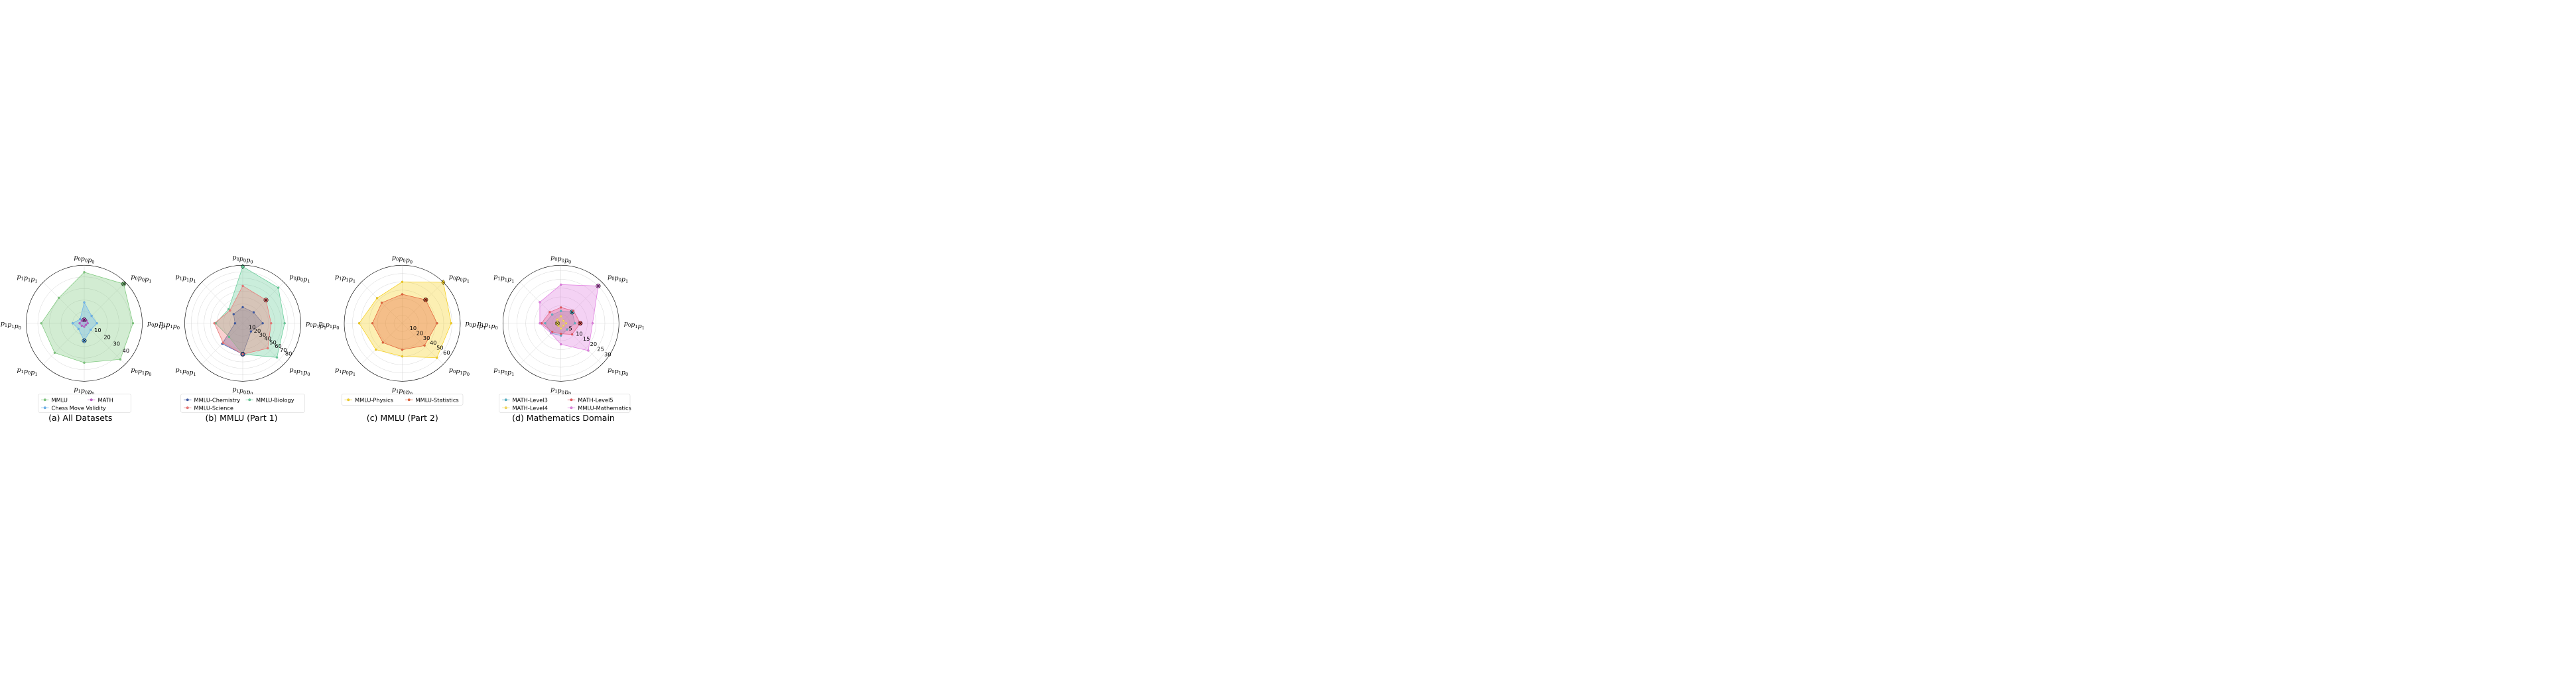 This screenshot has width=2576, height=680. Describe the element at coordinates (60, 399) in the screenshot. I see `legend-label: MMLU` at that location.